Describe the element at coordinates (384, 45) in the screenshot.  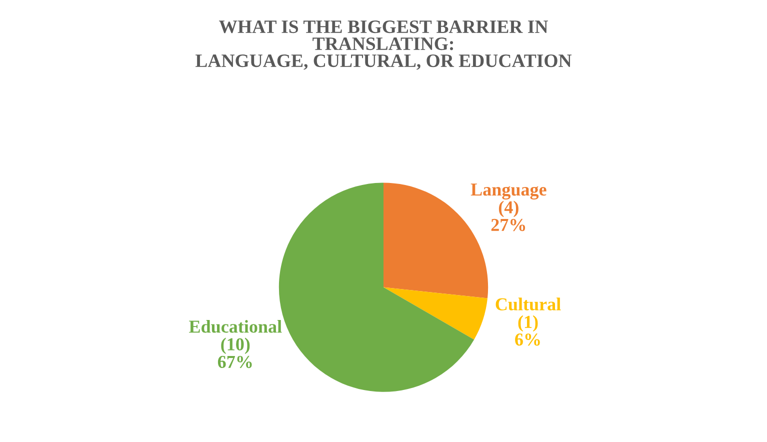
I see `chart-title: WHAT IS THE BIGGEST BARRIER IN TRANSLATING: LANGUAGE, CULTURAL, OR EDUCATION` at that location.